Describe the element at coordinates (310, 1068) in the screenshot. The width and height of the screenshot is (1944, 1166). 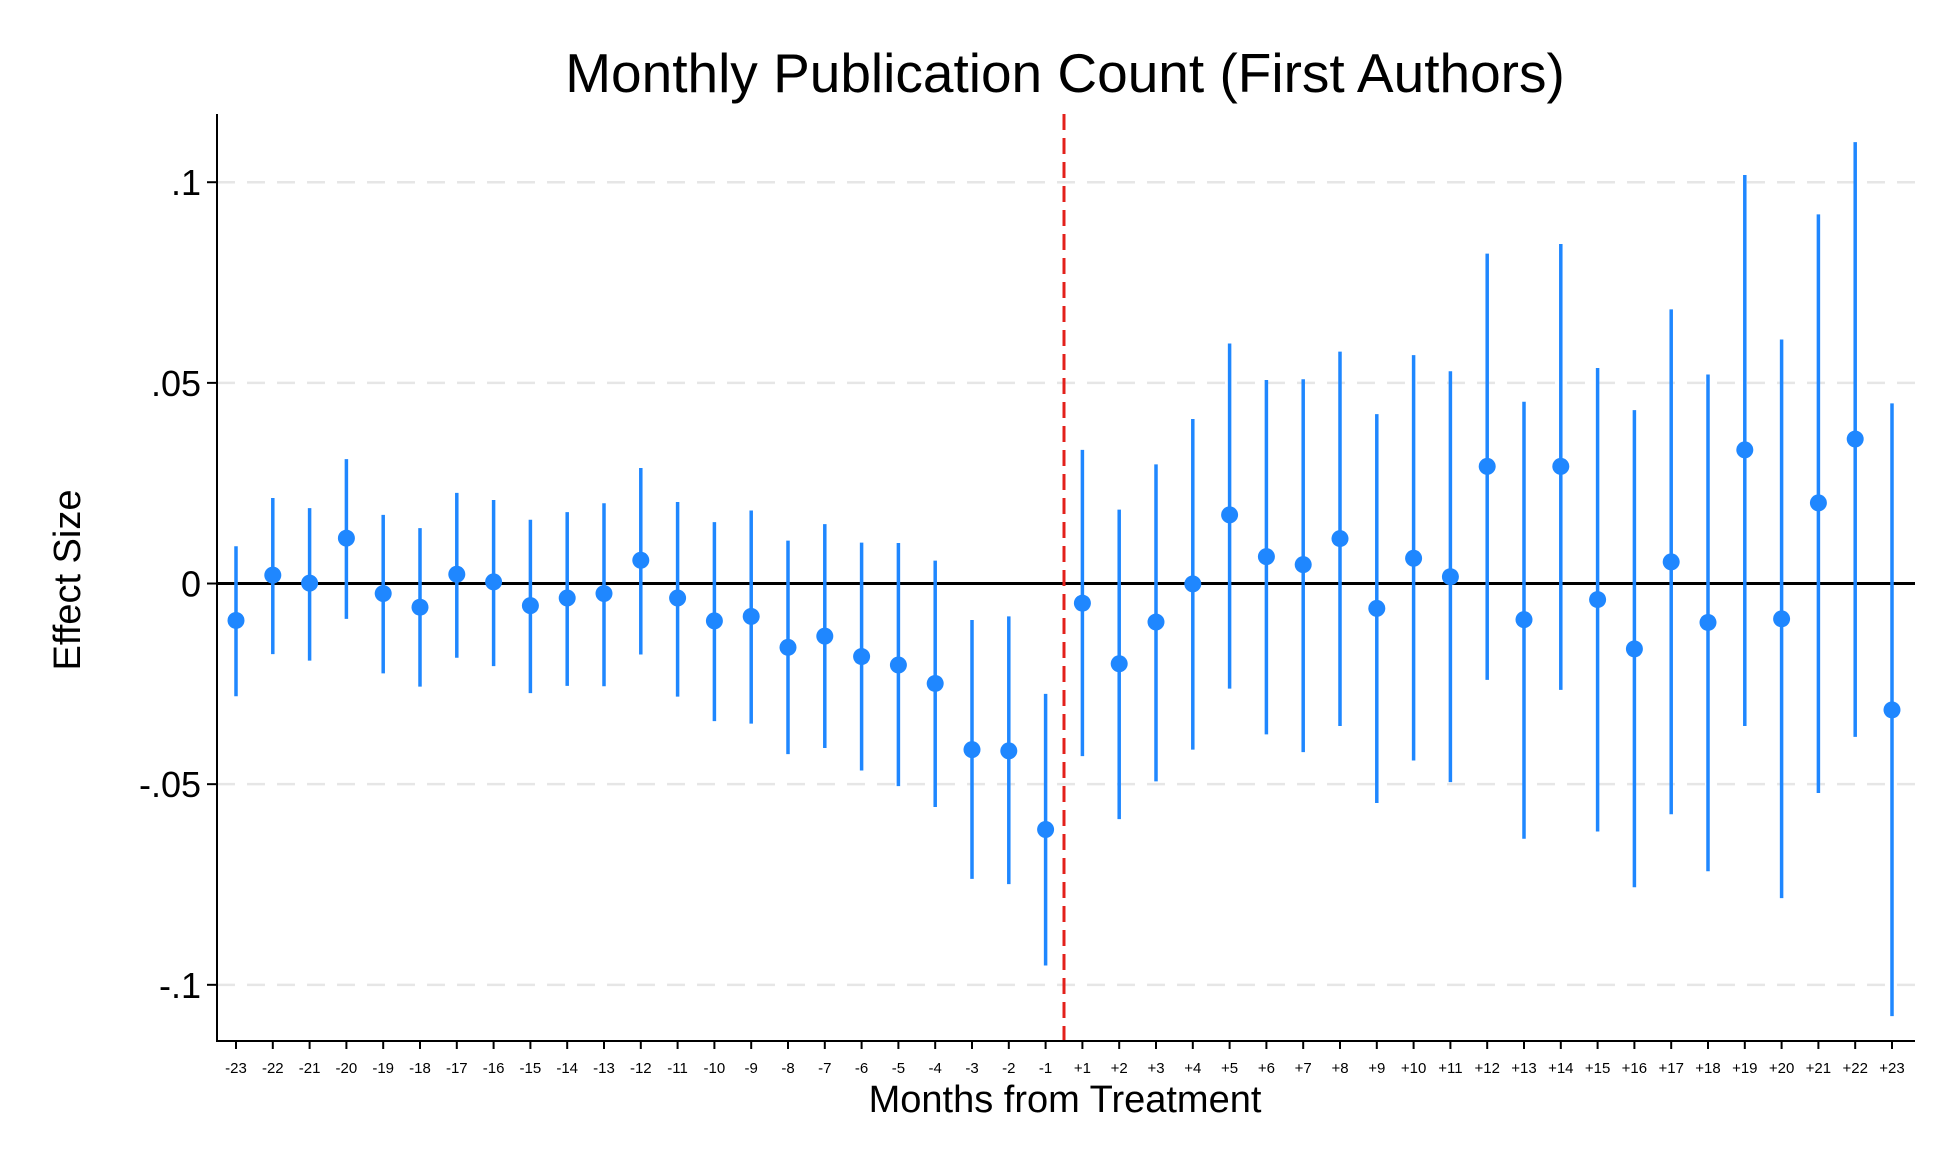
I see `x-tick-label: -21` at that location.